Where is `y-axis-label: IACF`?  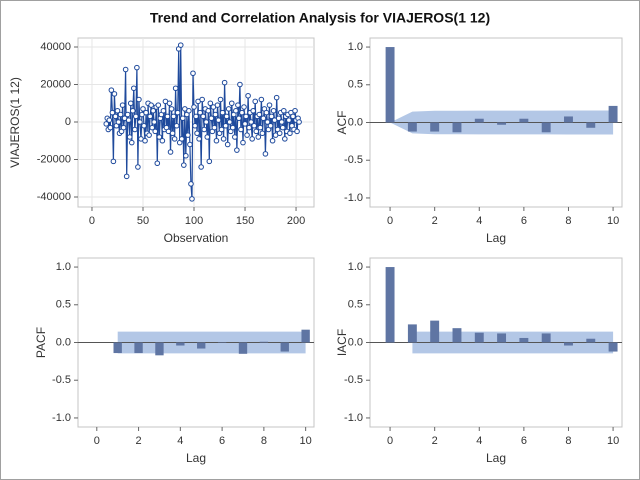 y-axis-label: IACF is located at coordinates (342, 342).